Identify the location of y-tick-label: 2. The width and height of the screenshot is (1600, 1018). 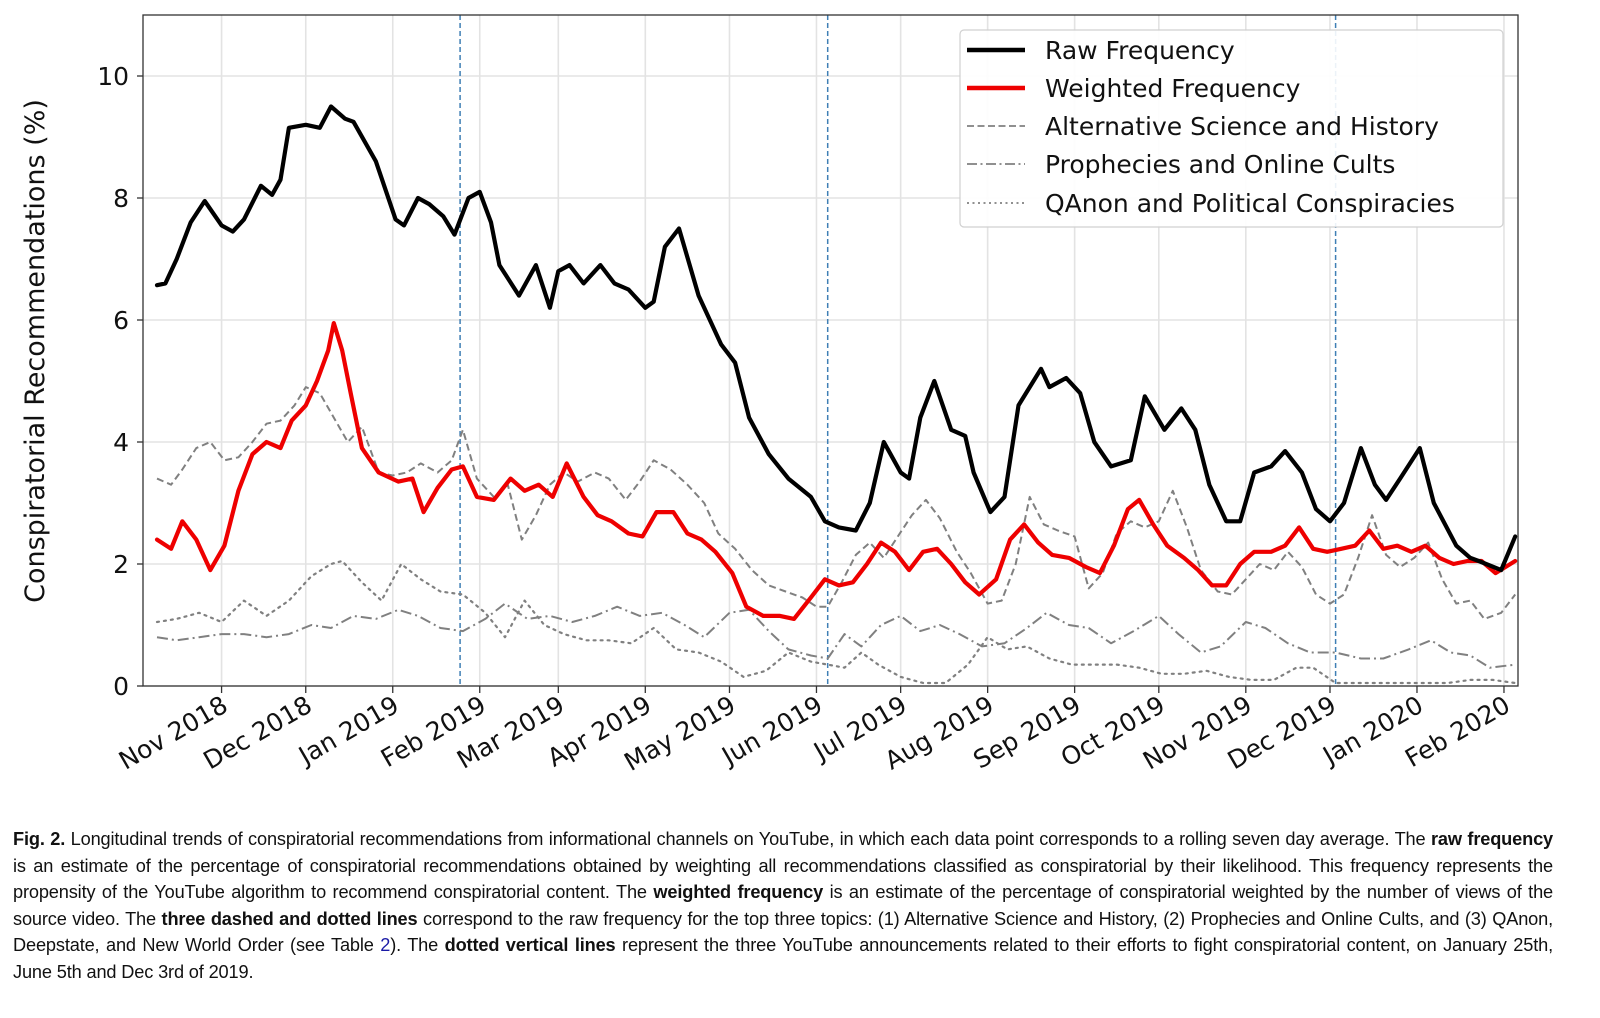
(121, 564).